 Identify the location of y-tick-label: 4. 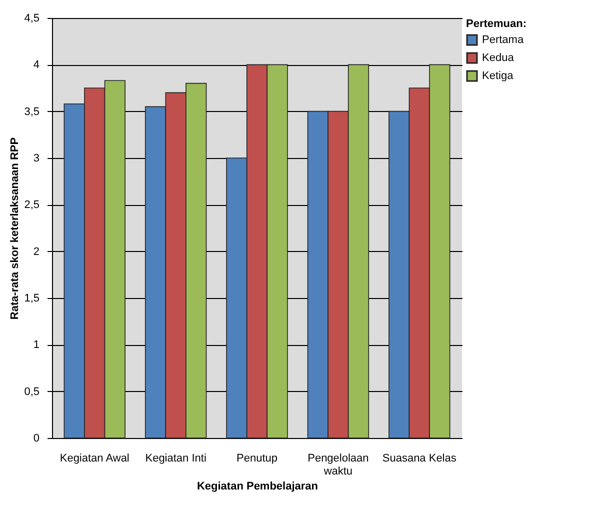
(36, 65).